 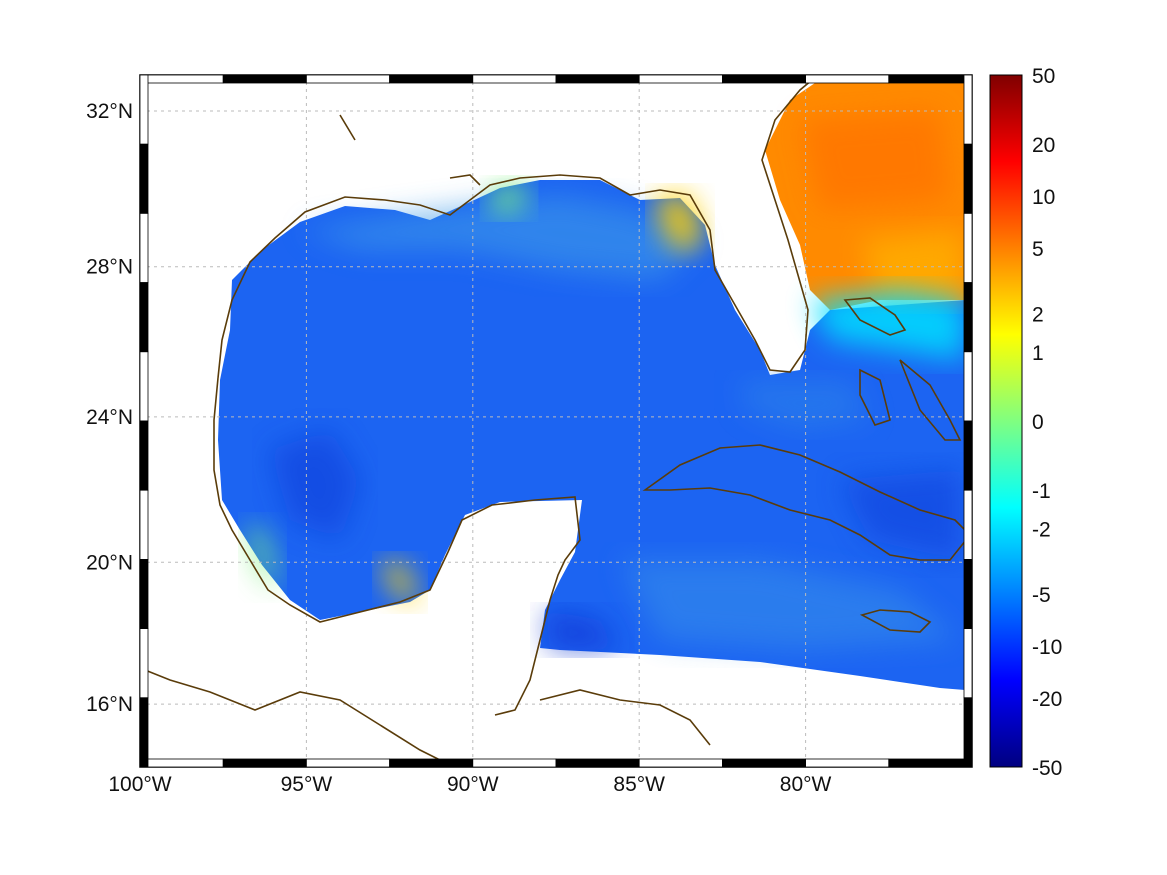 What do you see at coordinates (902, 369) in the screenshot?
I see `island-bahamas` at bounding box center [902, 369].